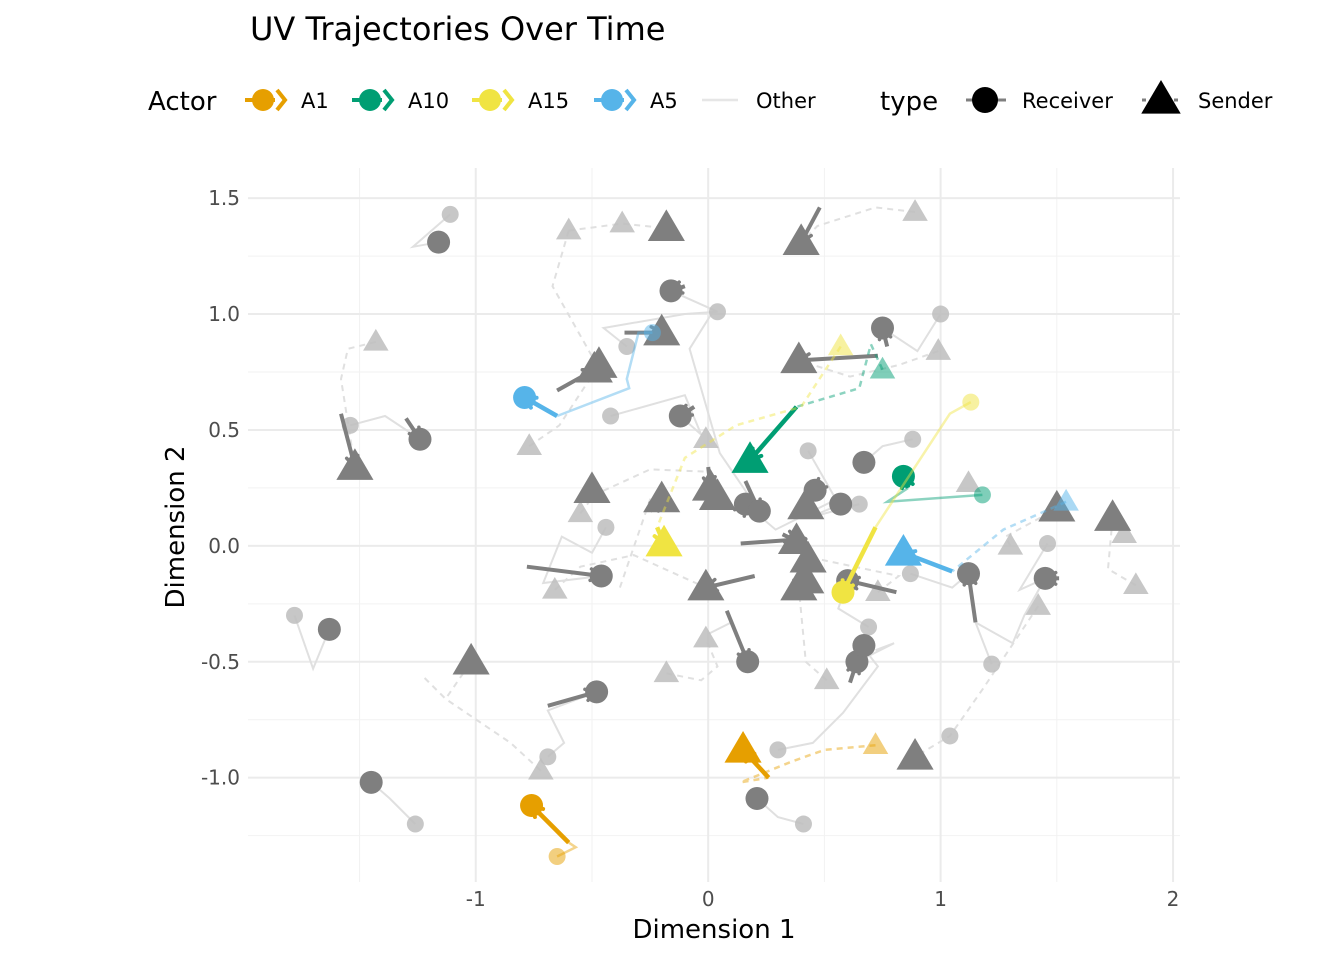 This screenshot has height=964, width=1344. What do you see at coordinates (1173, 899) in the screenshot?
I see `x-tick-label: 2` at bounding box center [1173, 899].